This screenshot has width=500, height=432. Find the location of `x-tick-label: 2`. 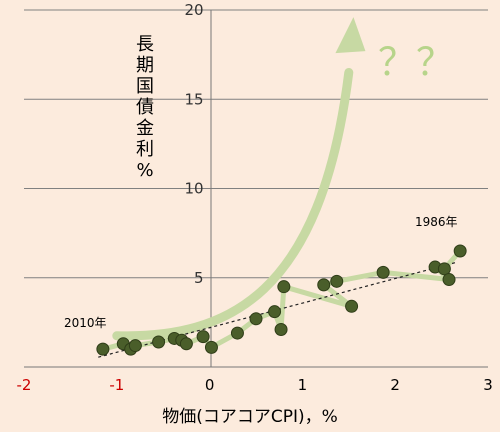

x-tick-label: 2 is located at coordinates (395, 385).